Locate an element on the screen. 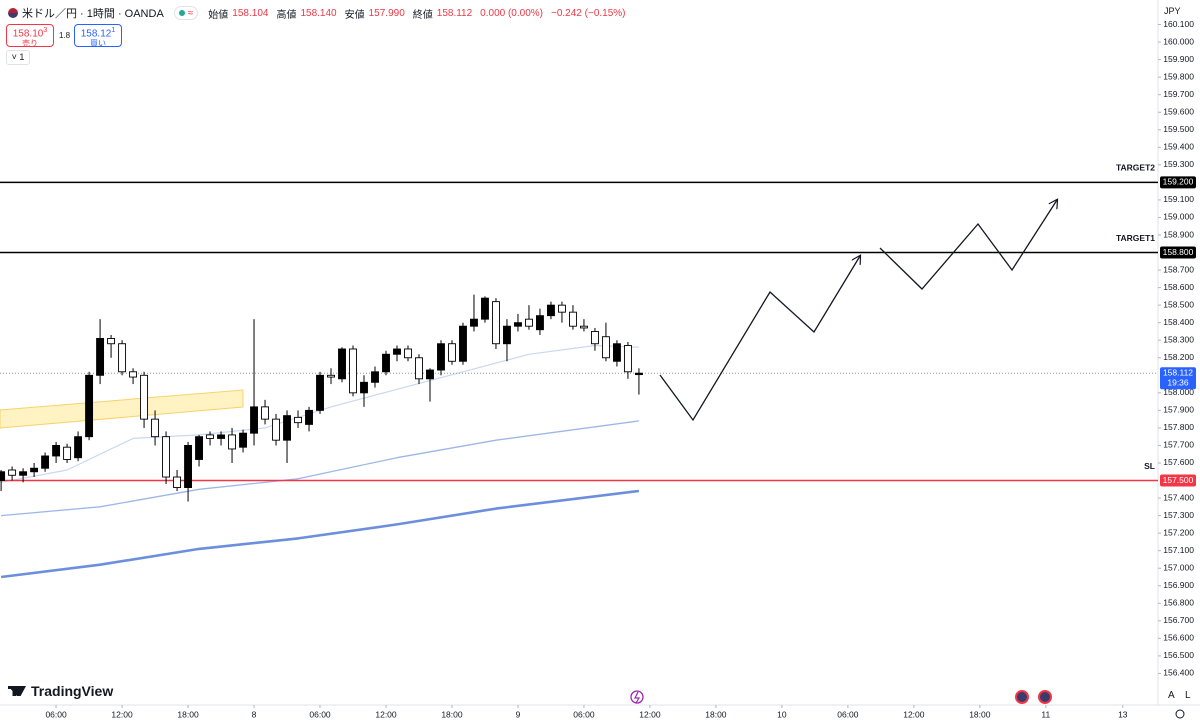 The width and height of the screenshot is (1200, 725). close-value: 158.112 is located at coordinates (454, 13).